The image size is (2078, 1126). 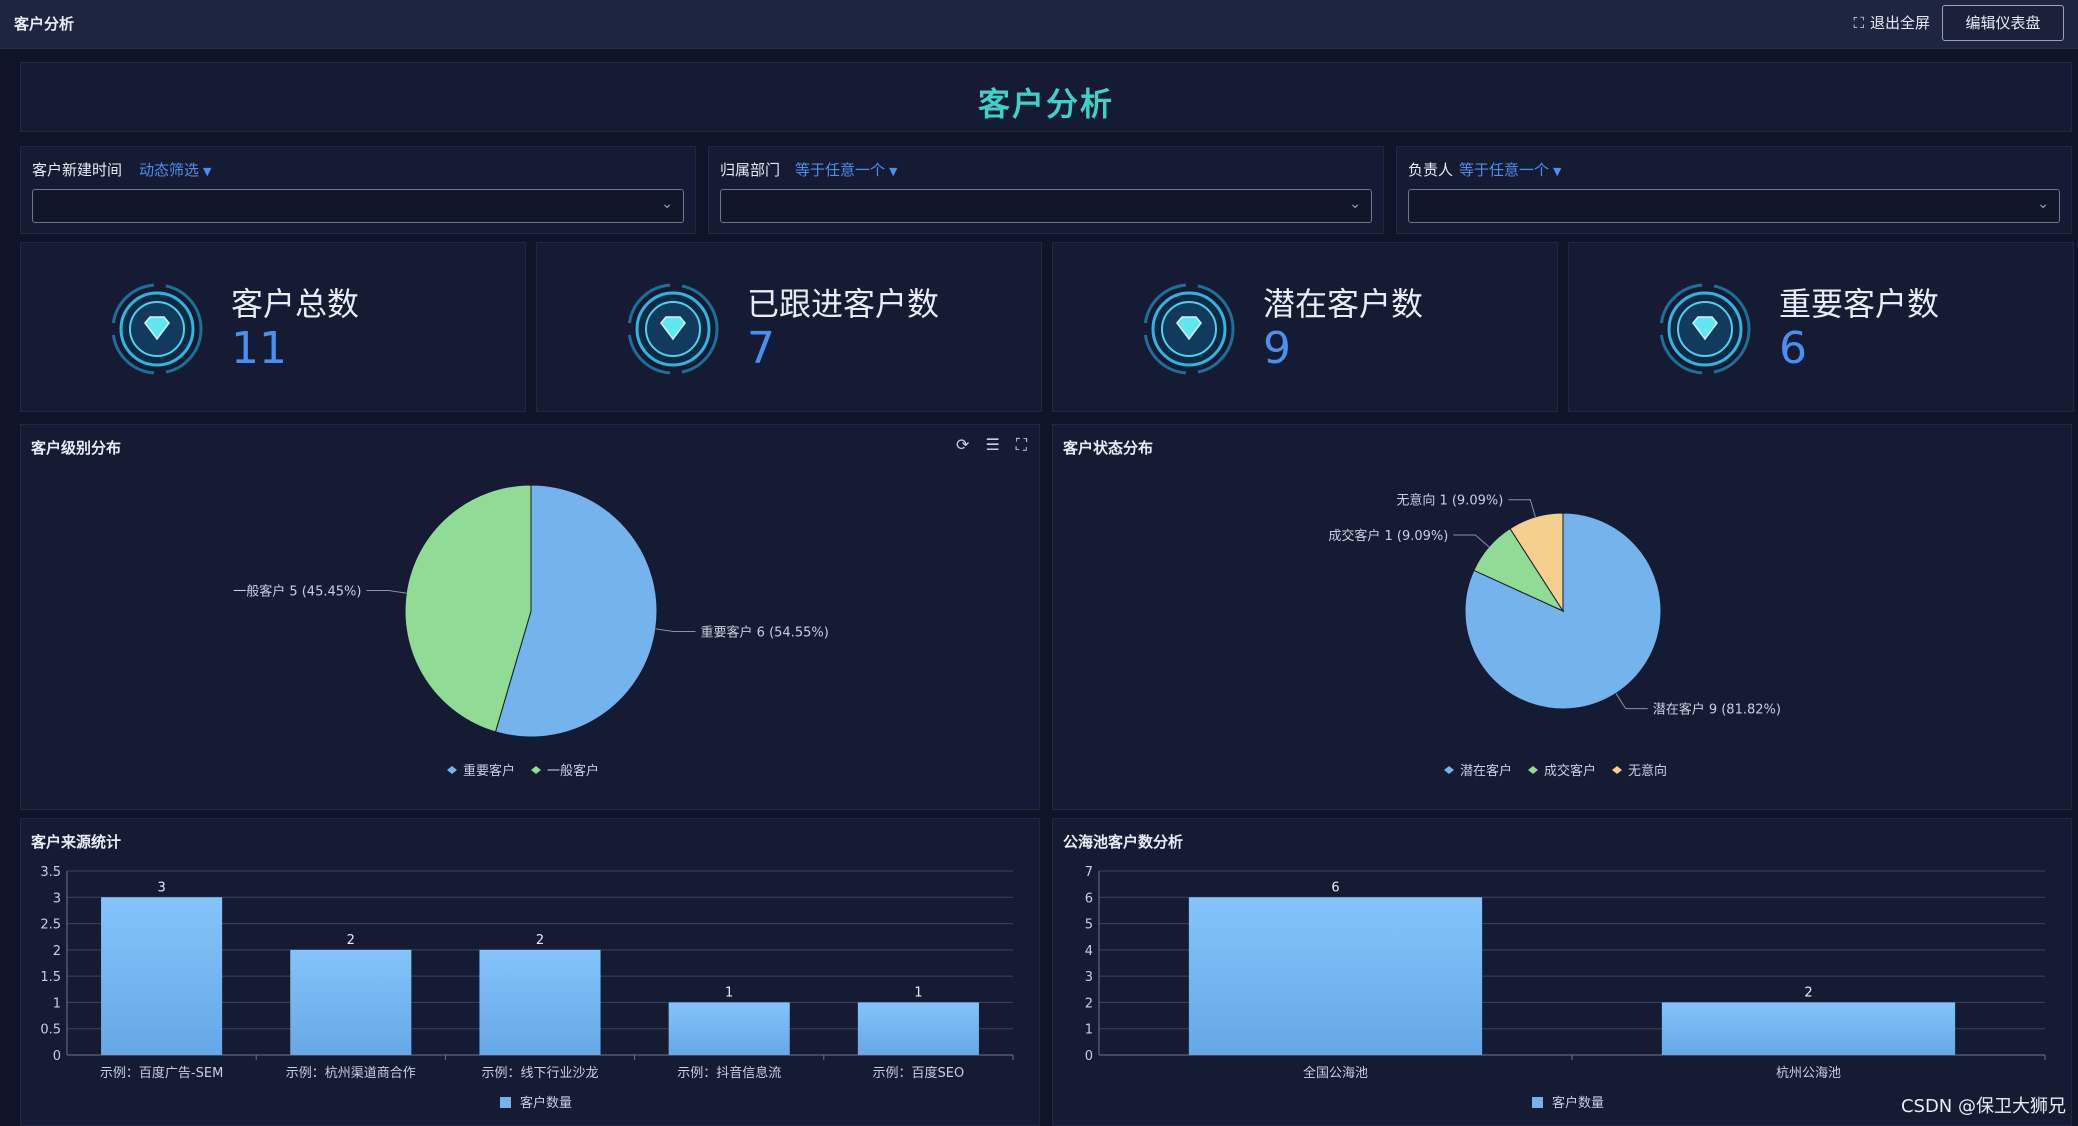 I want to click on y-tick-label: 5, so click(x=1089, y=925).